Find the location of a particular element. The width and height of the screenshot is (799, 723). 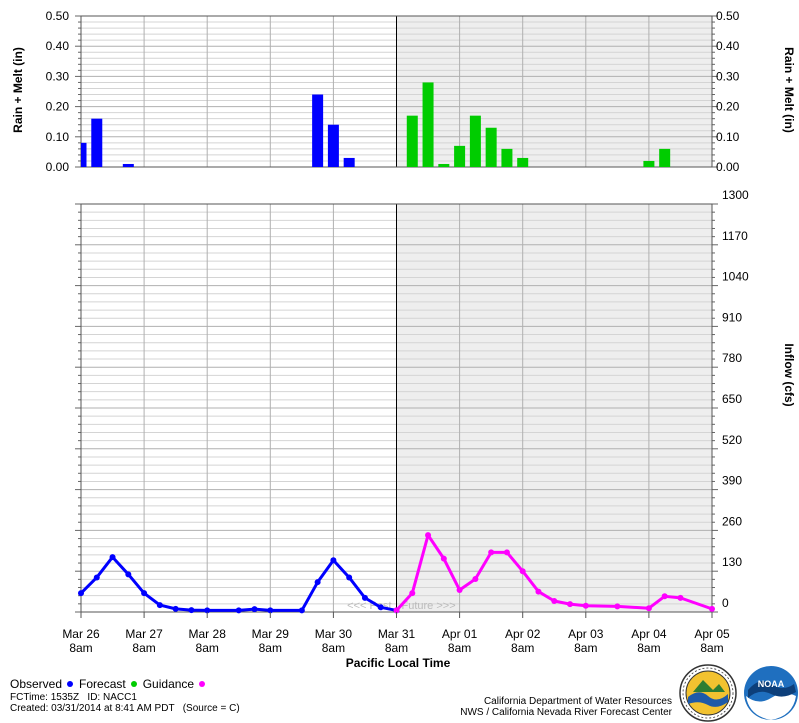

inflow-ytick-label: 520 is located at coordinates (732, 440).